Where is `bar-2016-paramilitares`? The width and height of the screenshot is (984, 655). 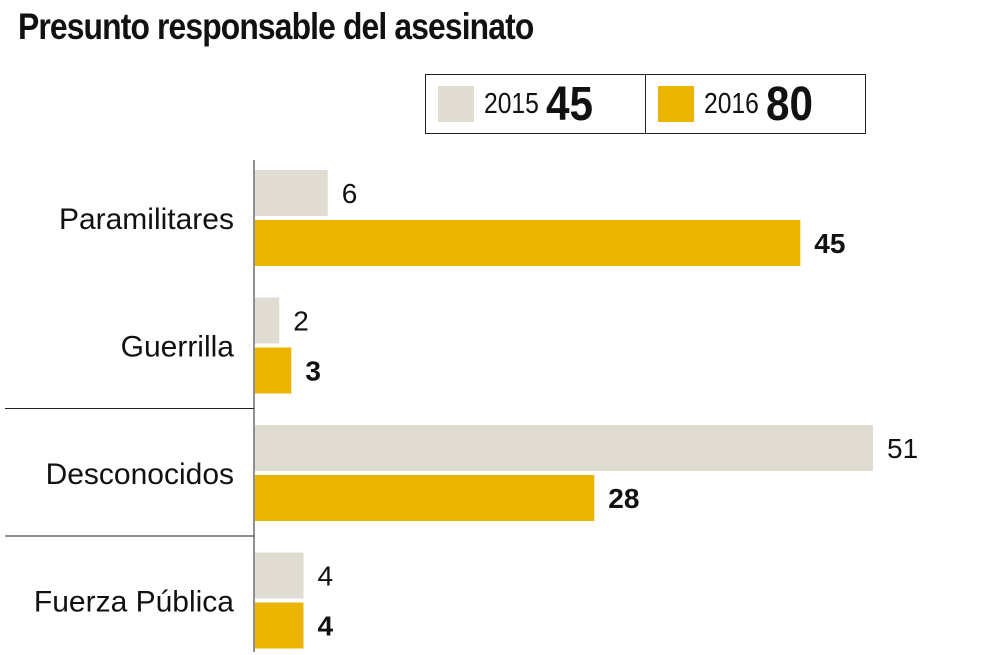
bar-2016-paramilitares is located at coordinates (528, 243).